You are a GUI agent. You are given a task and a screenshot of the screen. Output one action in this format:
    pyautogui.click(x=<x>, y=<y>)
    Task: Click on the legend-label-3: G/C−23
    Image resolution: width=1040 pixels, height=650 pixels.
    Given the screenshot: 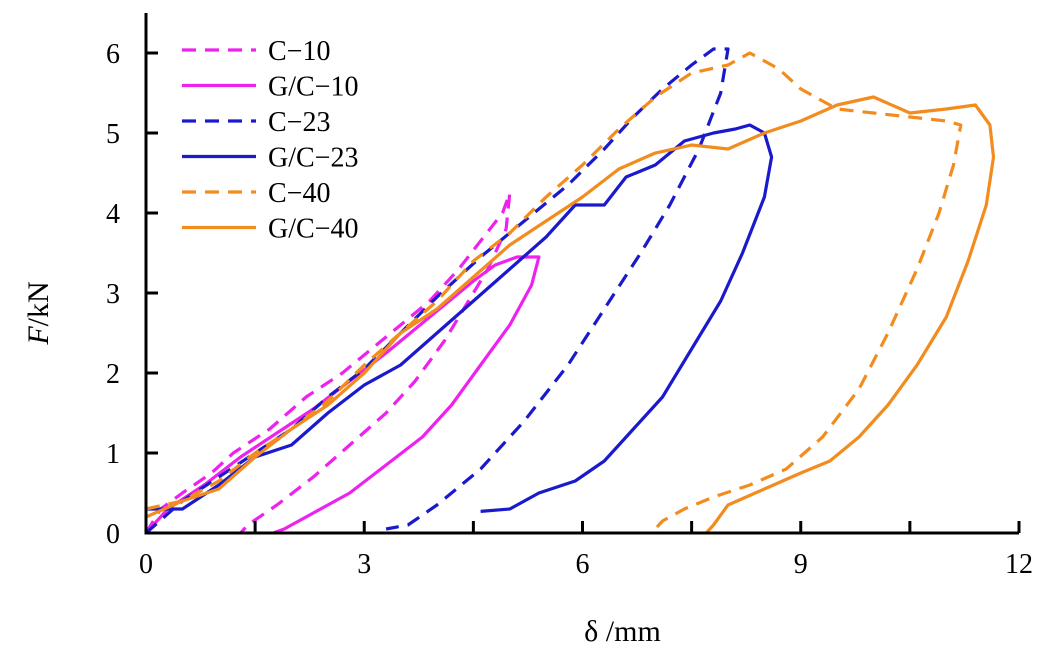 What is the action you would take?
    pyautogui.click(x=313, y=158)
    